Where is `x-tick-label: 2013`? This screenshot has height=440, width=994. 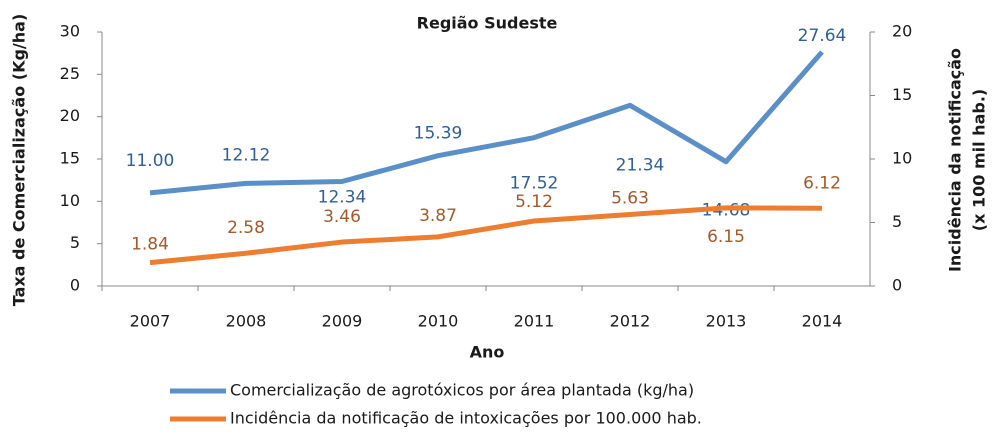
x-tick-label: 2013 is located at coordinates (726, 321).